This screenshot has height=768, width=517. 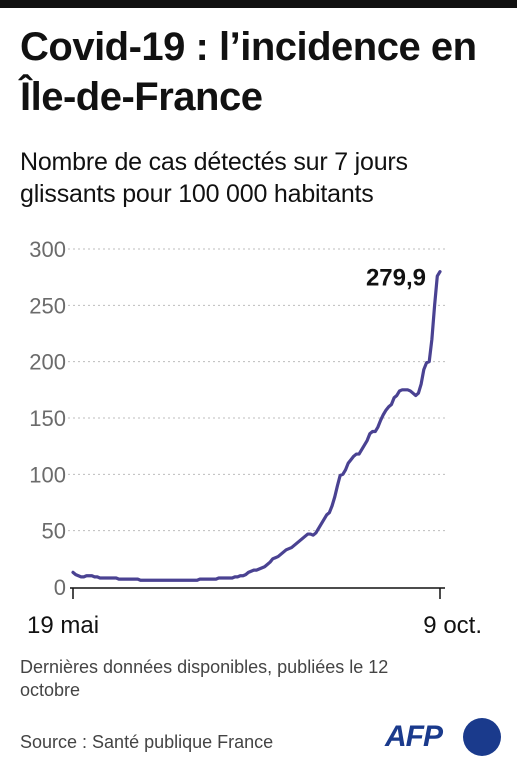 What do you see at coordinates (47, 474) in the screenshot?
I see `y-tick-label: 100` at bounding box center [47, 474].